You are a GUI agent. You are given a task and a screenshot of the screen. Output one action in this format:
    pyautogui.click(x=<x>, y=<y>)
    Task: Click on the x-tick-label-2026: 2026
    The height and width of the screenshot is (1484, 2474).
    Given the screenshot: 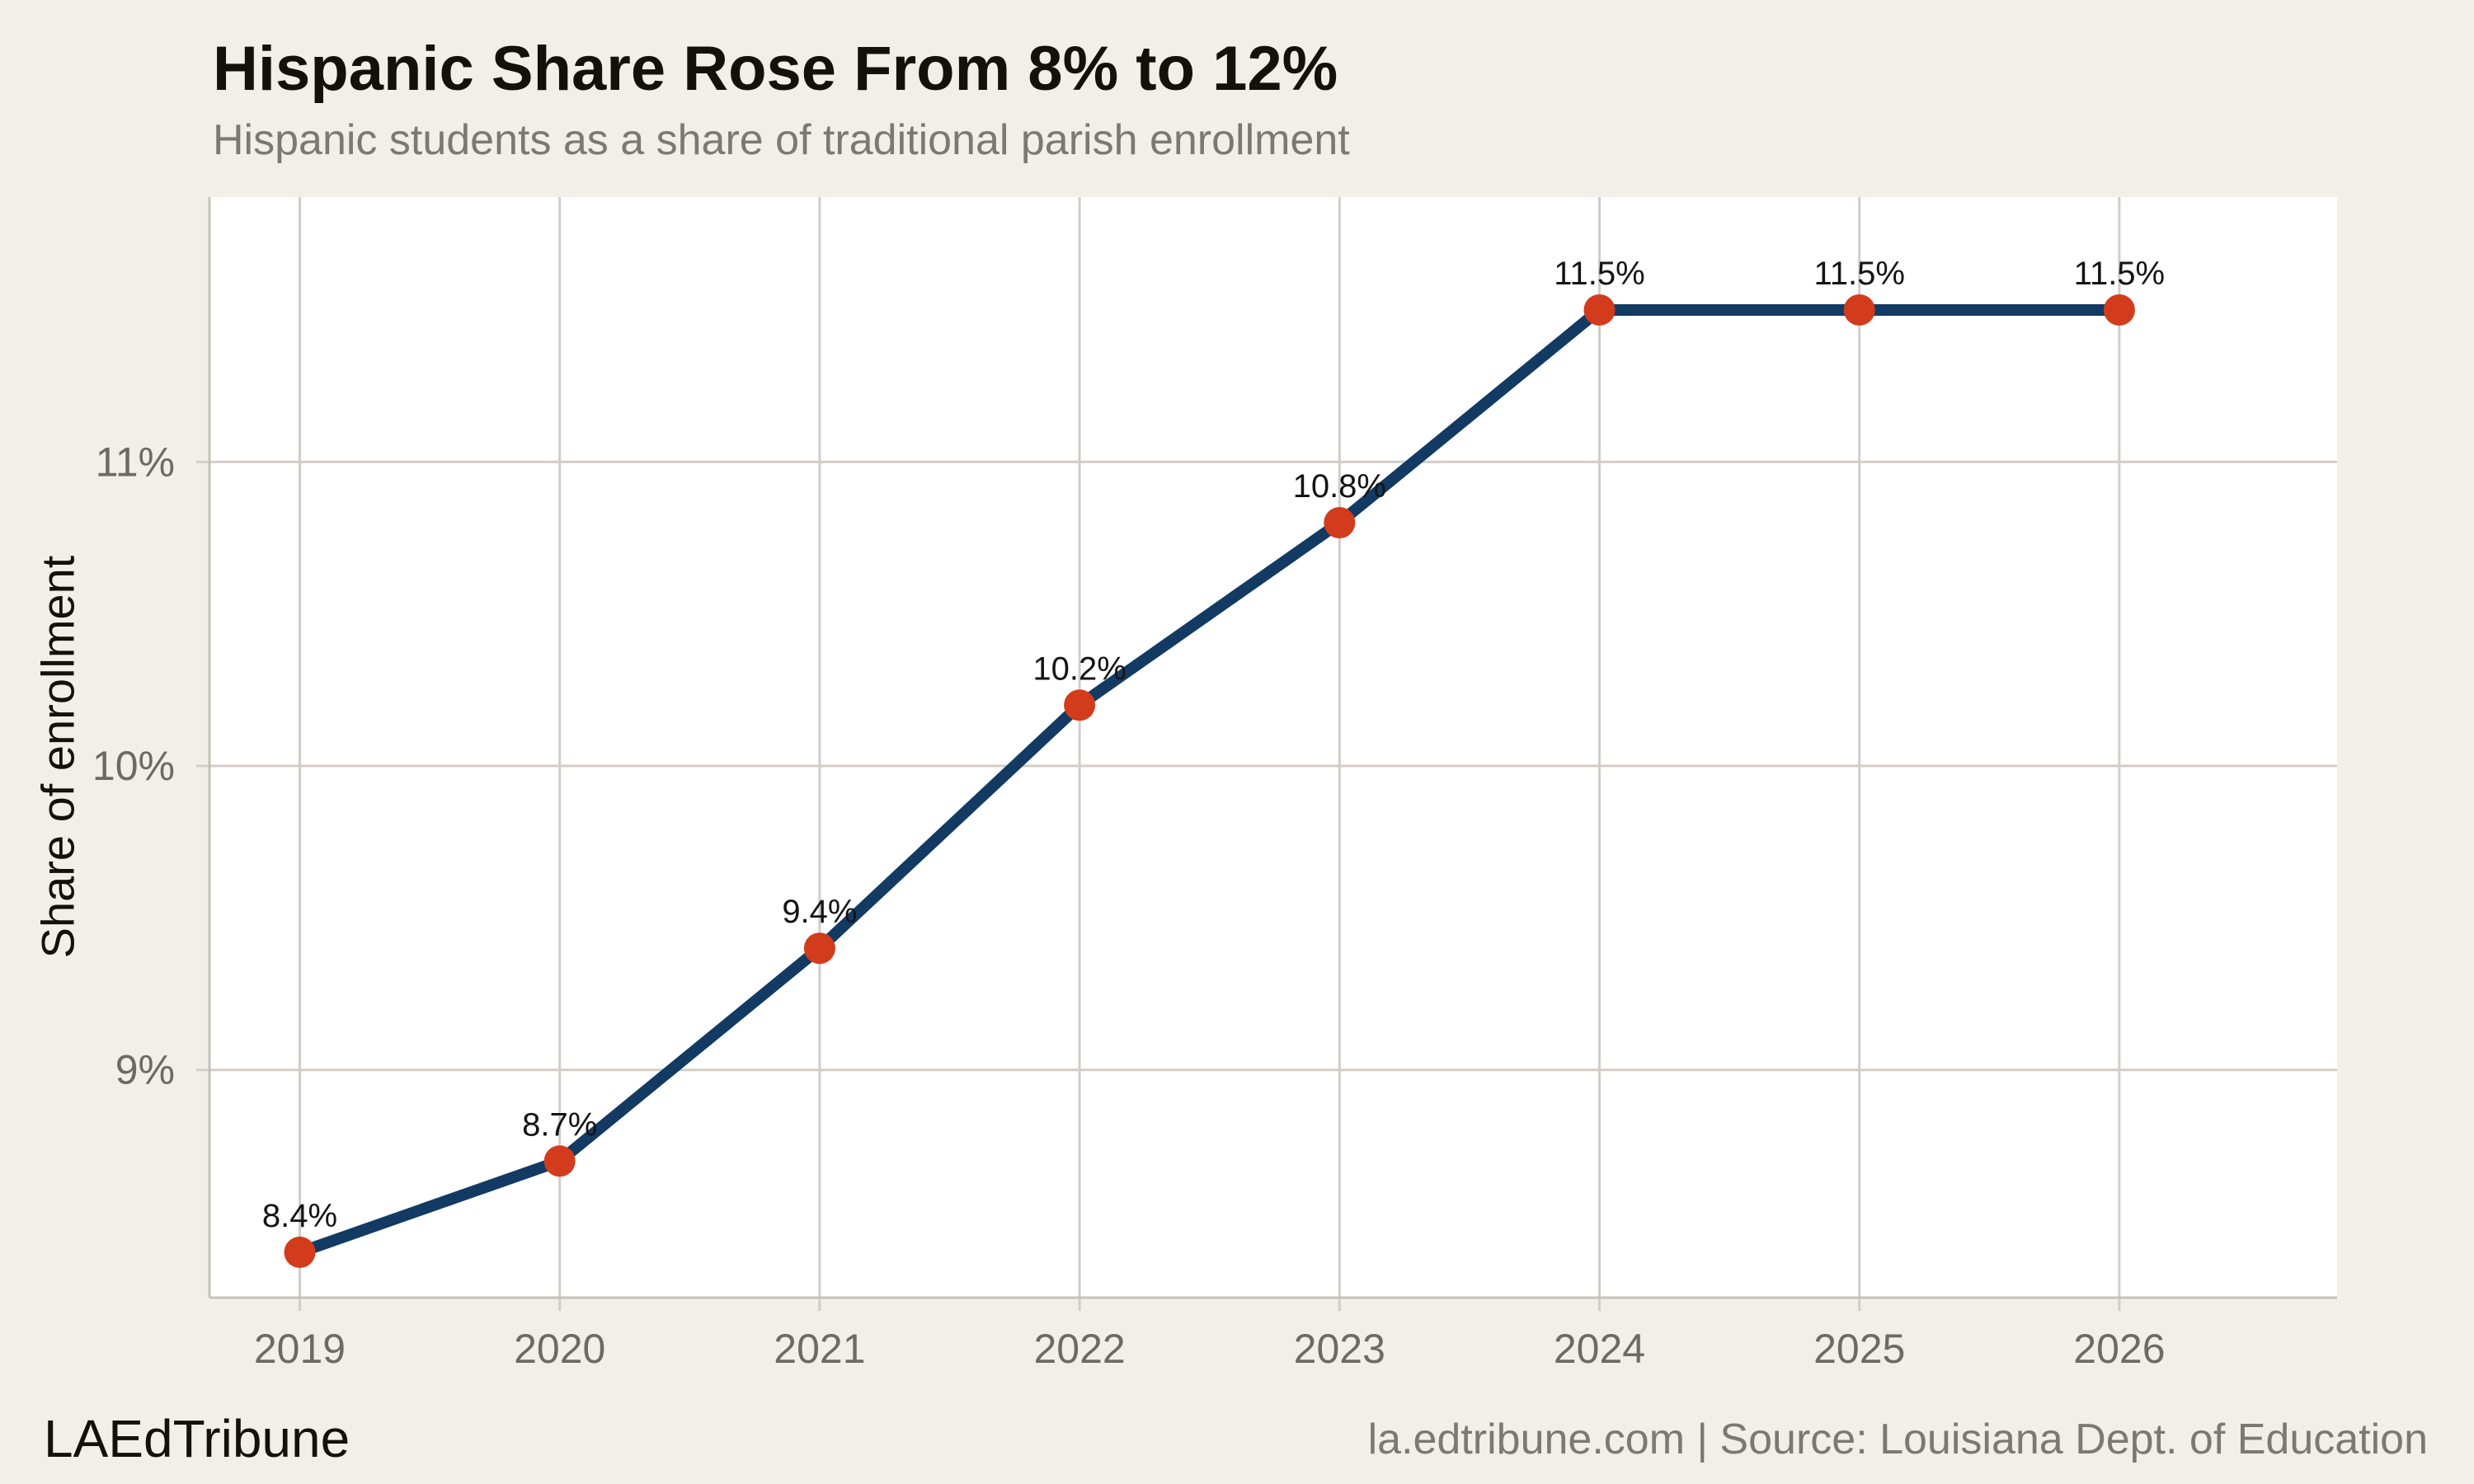 What is the action you would take?
    pyautogui.click(x=2119, y=1349)
    